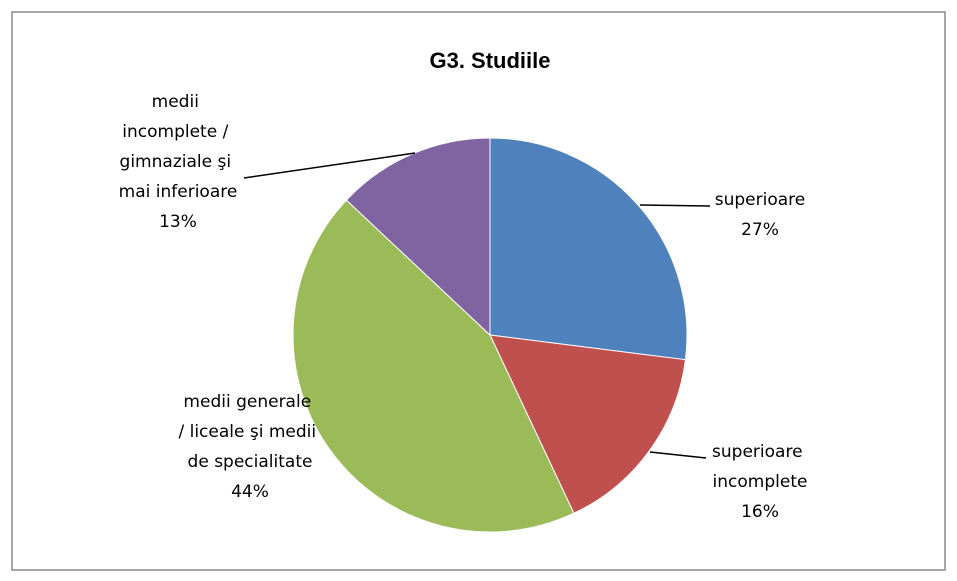  What do you see at coordinates (250, 492) in the screenshot?
I see `slice-value-label: 44%` at bounding box center [250, 492].